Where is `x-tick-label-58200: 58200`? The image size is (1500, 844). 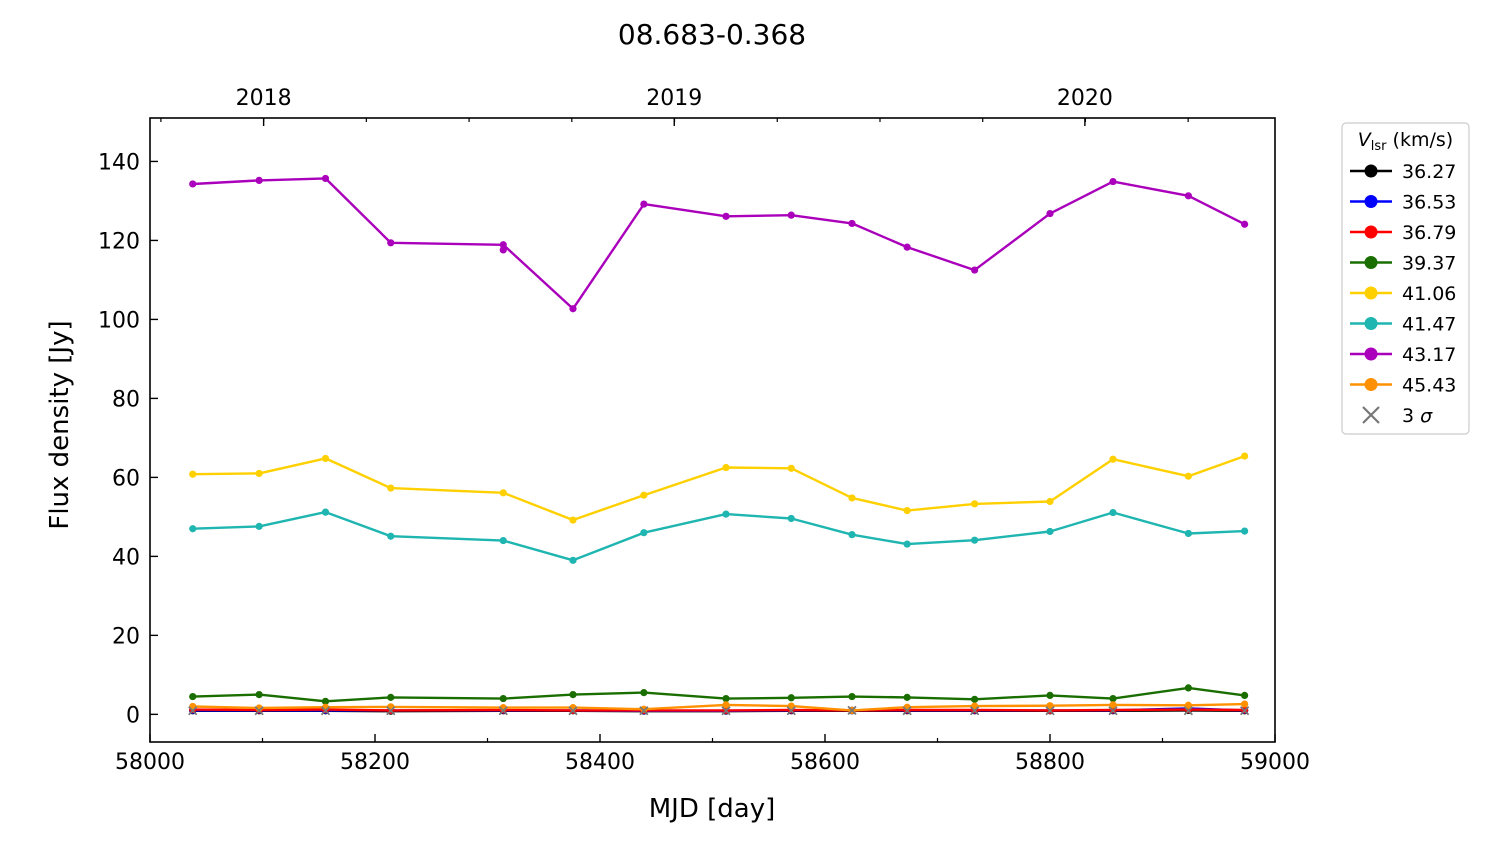 x-tick-label-58200: 58200 is located at coordinates (375, 762).